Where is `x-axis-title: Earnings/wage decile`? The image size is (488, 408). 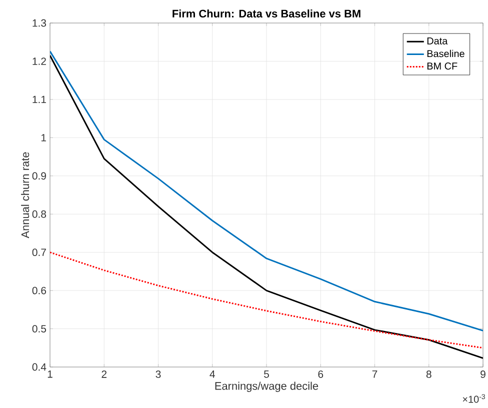
x-axis-title: Earnings/wage decile is located at coordinates (266, 387).